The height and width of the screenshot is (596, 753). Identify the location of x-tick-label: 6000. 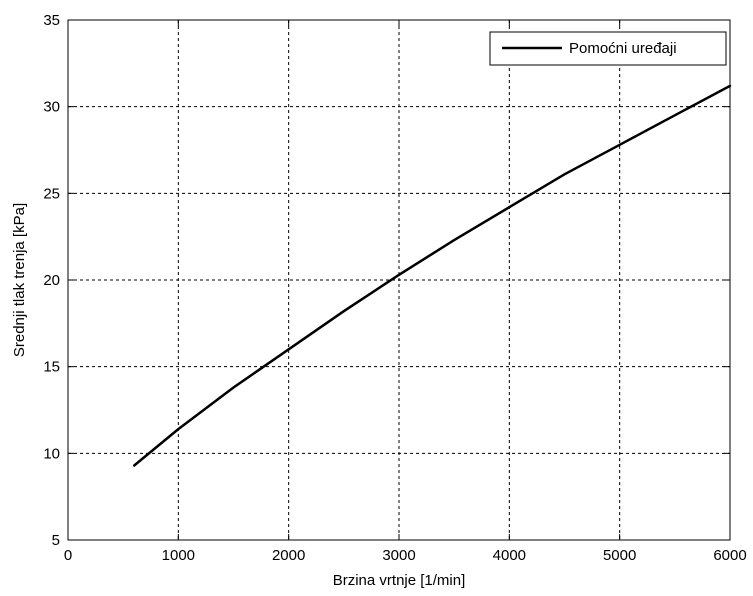
(729, 555).